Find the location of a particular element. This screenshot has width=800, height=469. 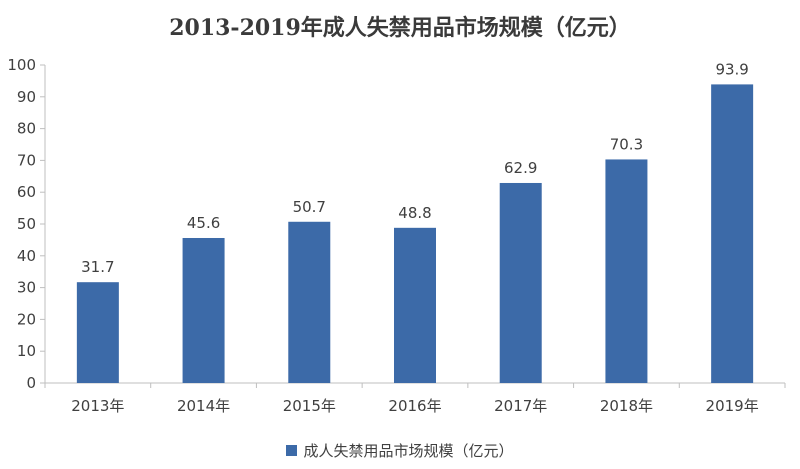

x-tick-label: 2015年 is located at coordinates (309, 406).